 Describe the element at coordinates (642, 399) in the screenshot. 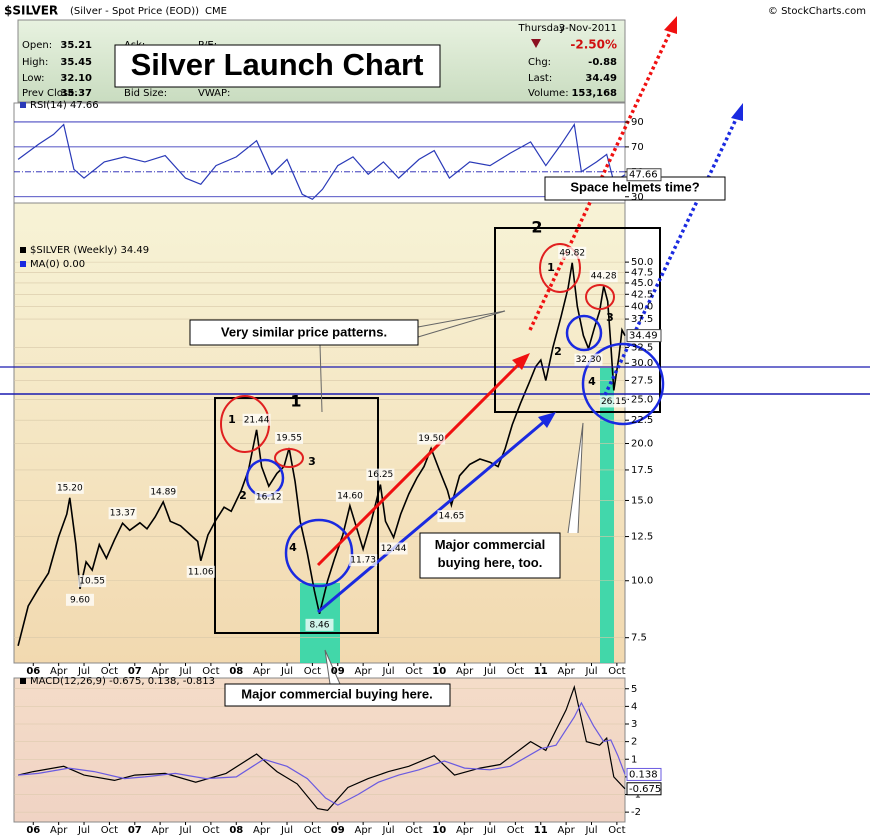

I see `y-tick-label: 25.0` at that location.